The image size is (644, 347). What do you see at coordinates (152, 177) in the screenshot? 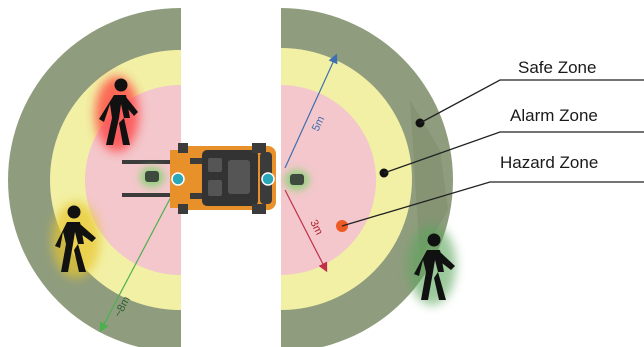
I see `front-camera-icon` at bounding box center [152, 177].